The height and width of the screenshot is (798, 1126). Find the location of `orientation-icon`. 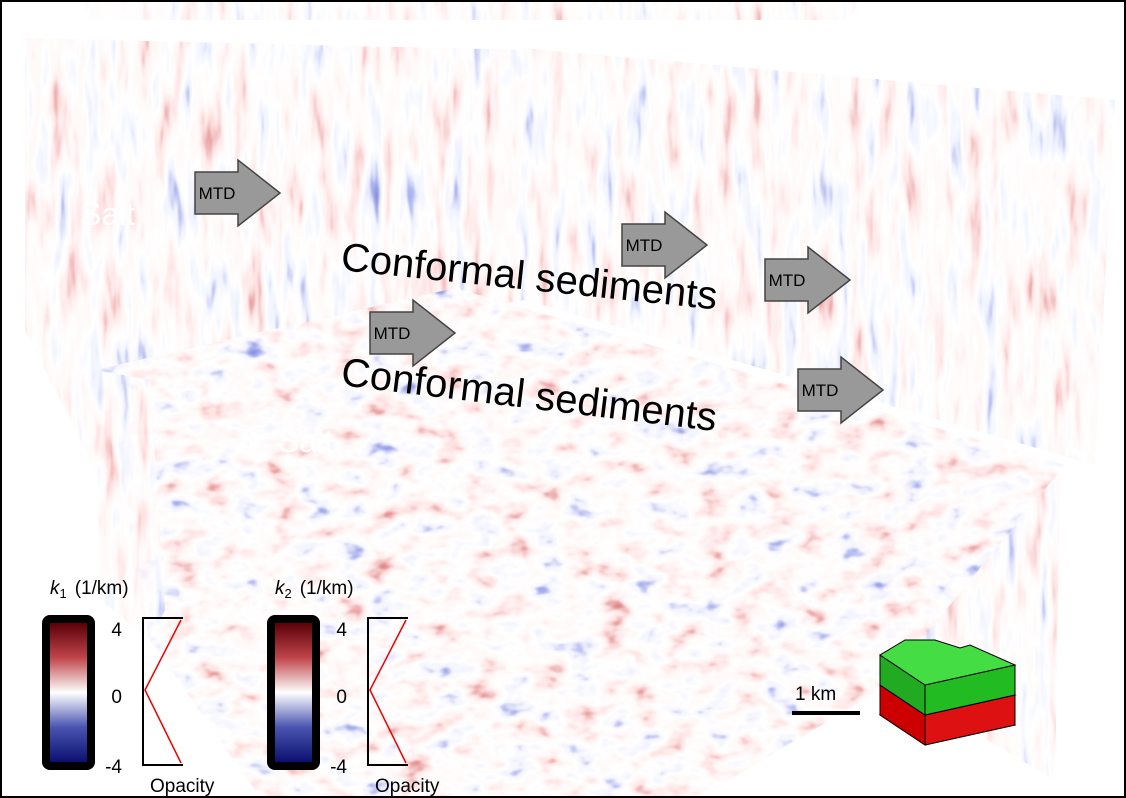

orientation-icon is located at coordinates (947, 692).